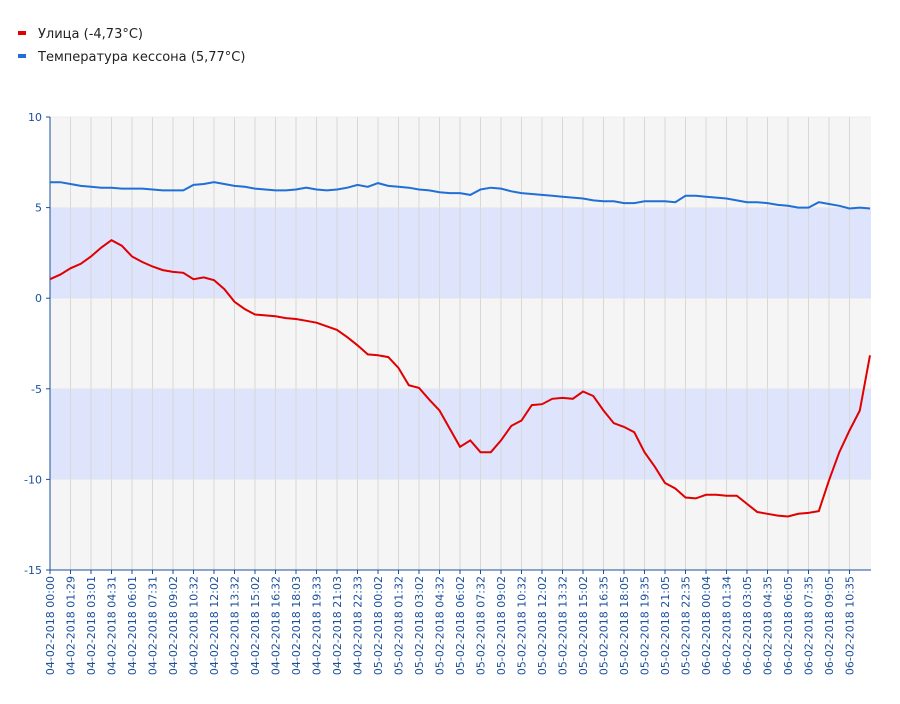 Image resolution: width=900 pixels, height=704 pixels. I want to click on x-tick-label: 04-02-2018 12:02, so click(214, 625).